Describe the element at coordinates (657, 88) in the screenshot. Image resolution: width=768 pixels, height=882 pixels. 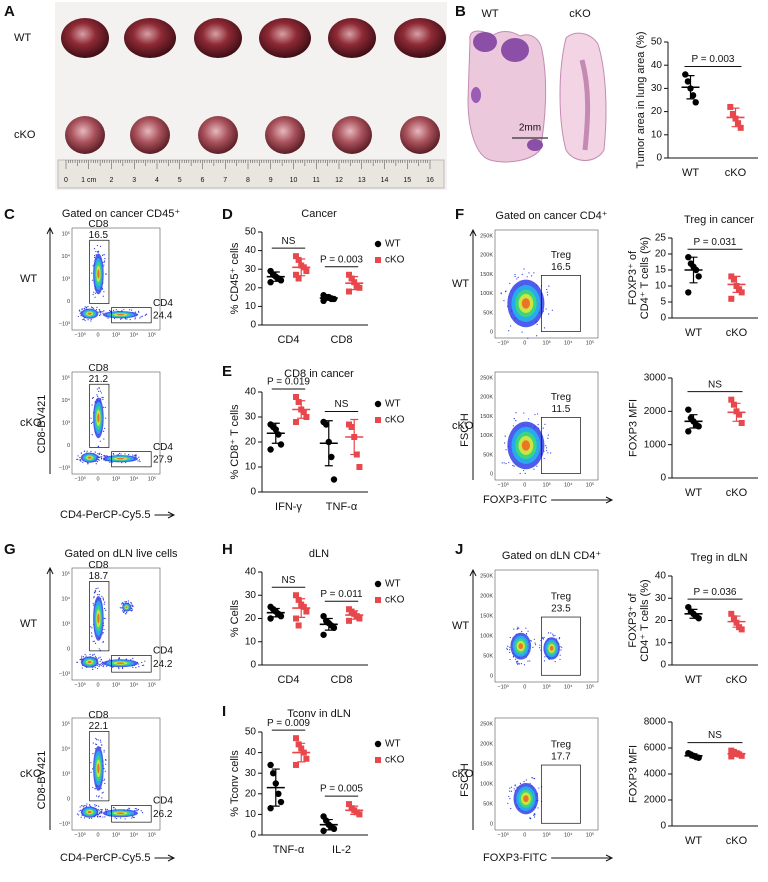
I see `y-tick-label: 30` at that location.